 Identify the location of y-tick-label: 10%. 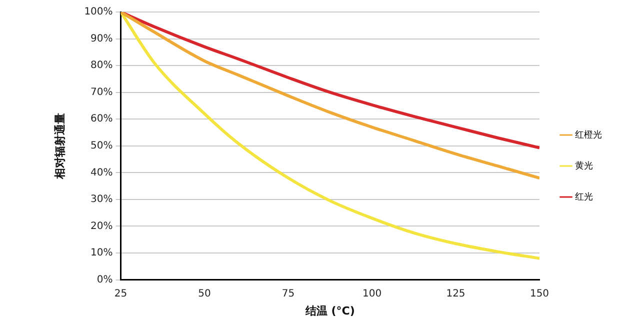
(101, 253).